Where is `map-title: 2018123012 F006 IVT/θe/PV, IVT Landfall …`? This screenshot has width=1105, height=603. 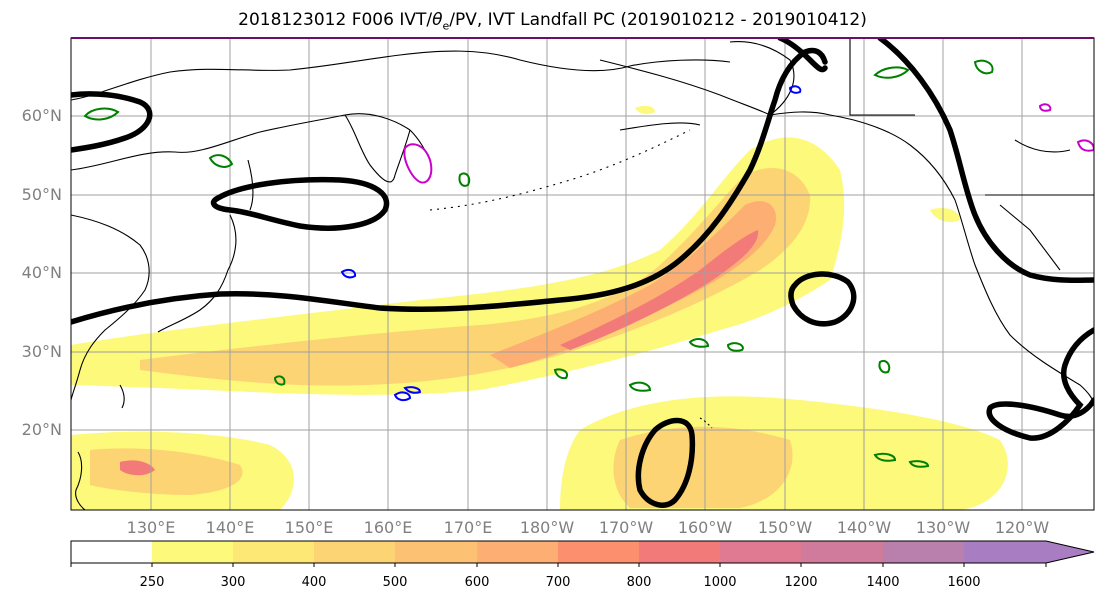
map-title: 2018123012 F006 IVT/θe/PV, IVT Landfall … is located at coordinates (552, 21).